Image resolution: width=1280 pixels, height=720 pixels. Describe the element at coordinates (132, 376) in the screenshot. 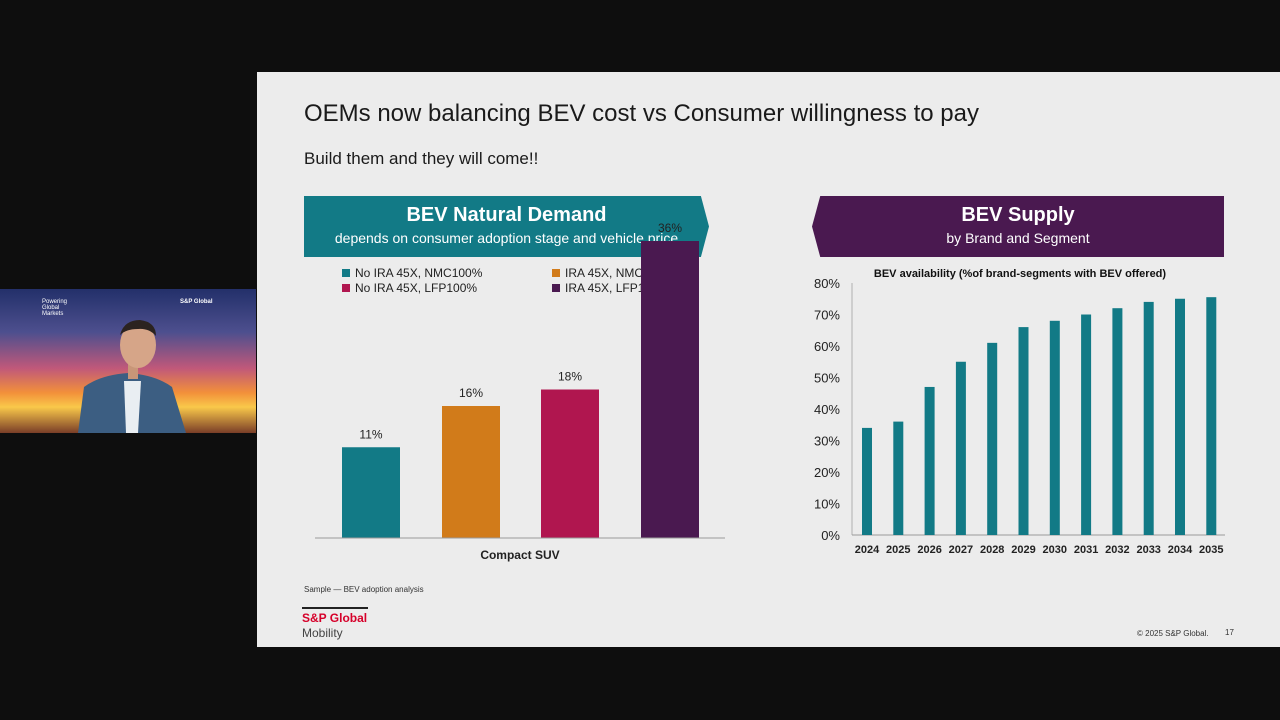

I see `presenter-figure` at that location.